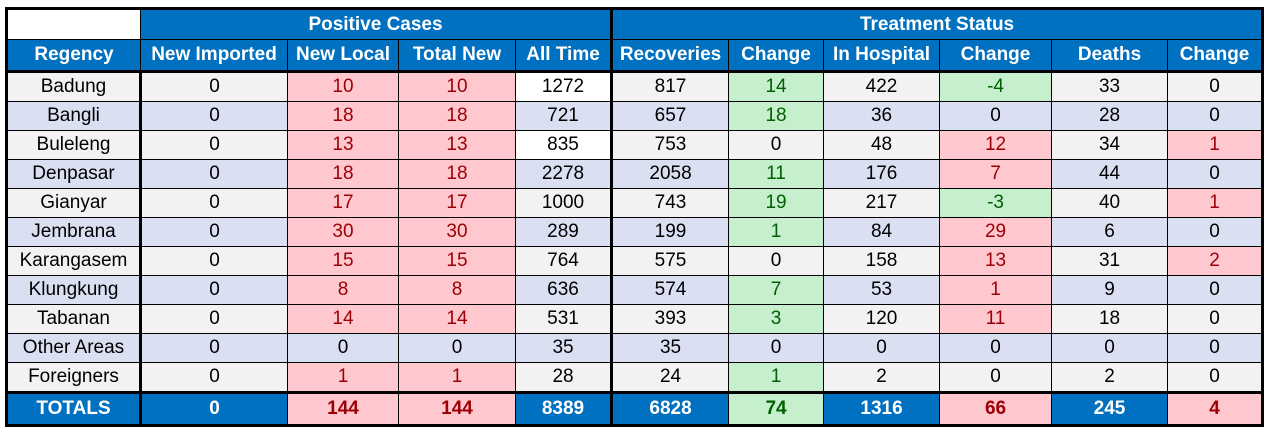 The height and width of the screenshot is (431, 1269). What do you see at coordinates (776, 86) in the screenshot?
I see `cell-recoveries-change: 14` at bounding box center [776, 86].